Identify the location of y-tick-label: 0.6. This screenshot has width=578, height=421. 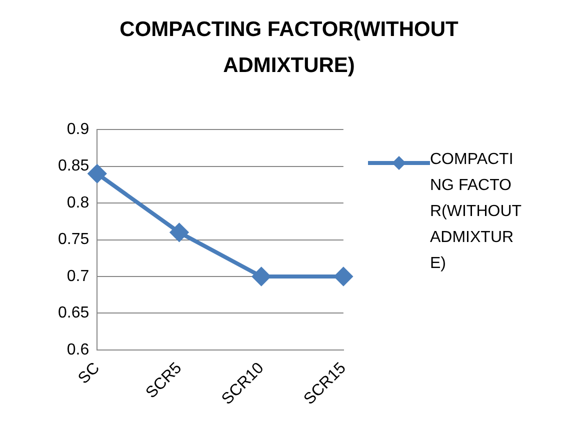
(78, 349).